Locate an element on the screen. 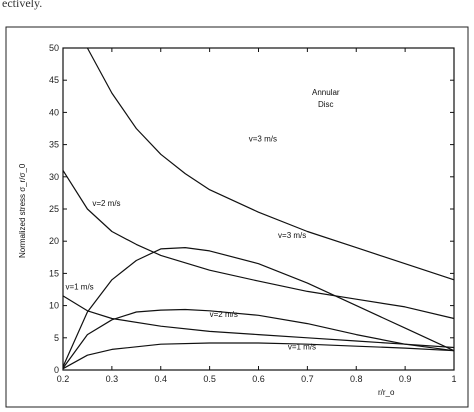 The height and width of the screenshot is (412, 474). y-tick-label: 15 is located at coordinates (54, 273).